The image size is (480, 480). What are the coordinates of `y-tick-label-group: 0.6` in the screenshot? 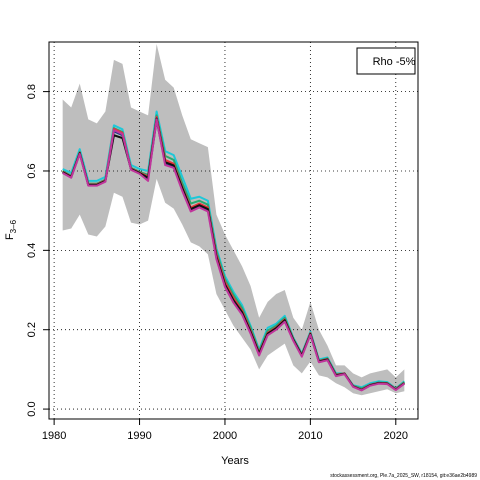 It's located at (32, 170).